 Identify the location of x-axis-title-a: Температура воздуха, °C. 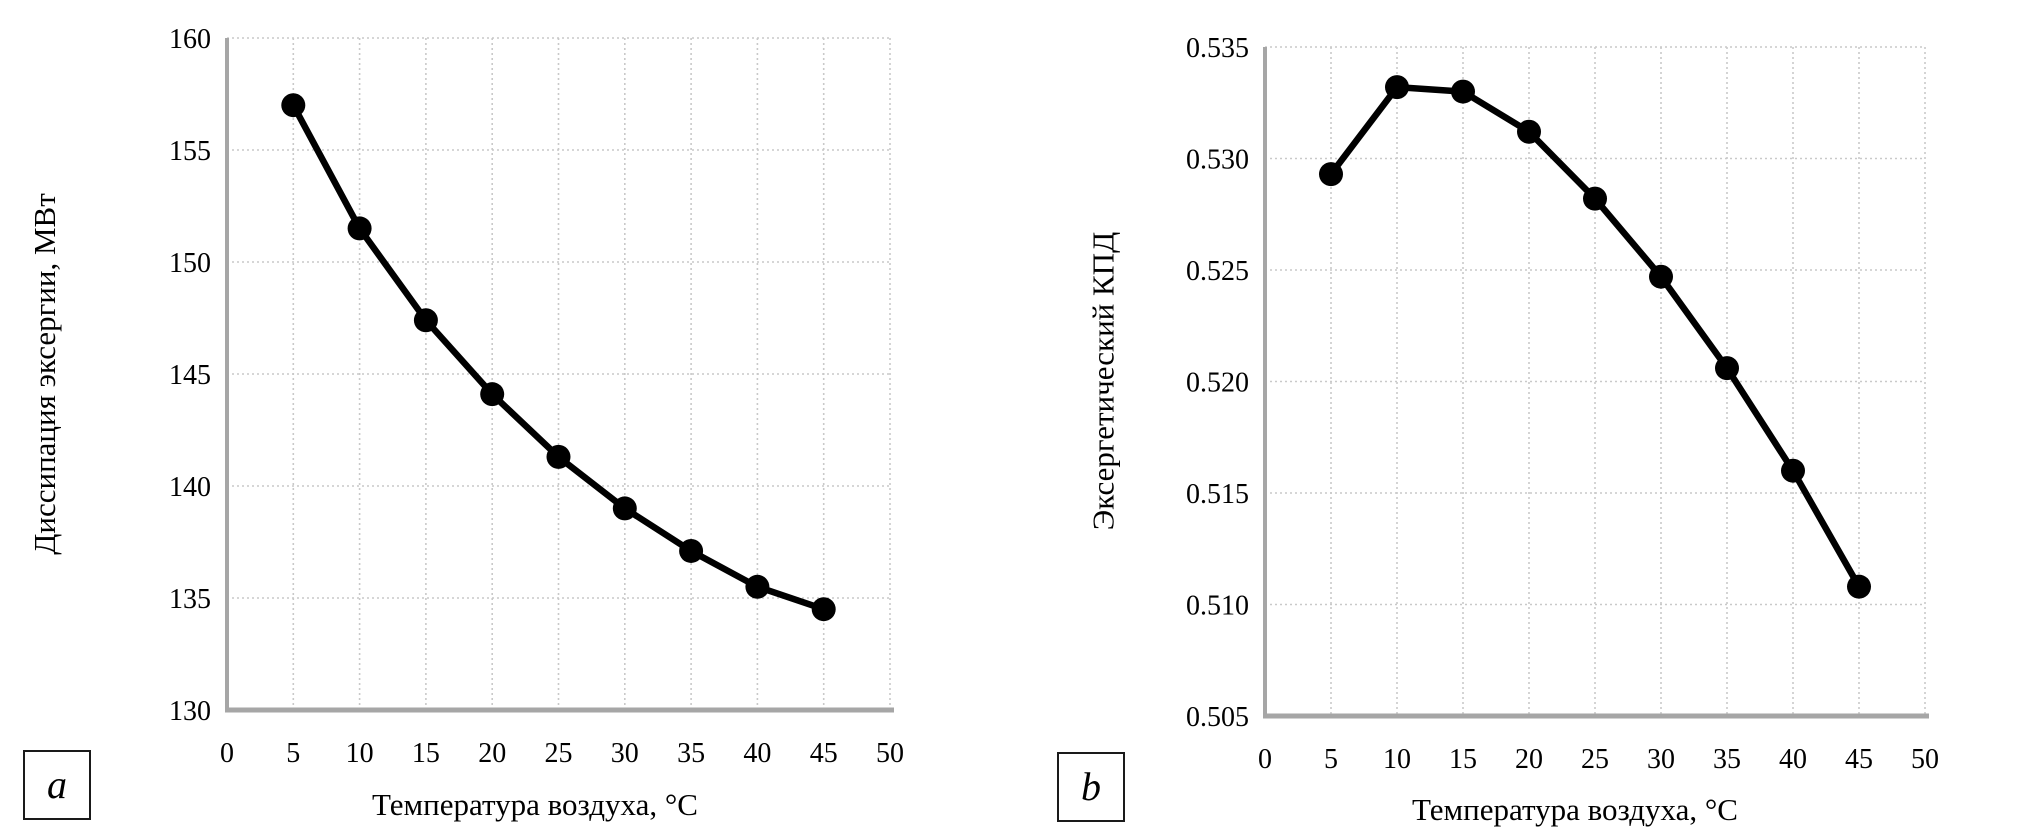
(535, 804).